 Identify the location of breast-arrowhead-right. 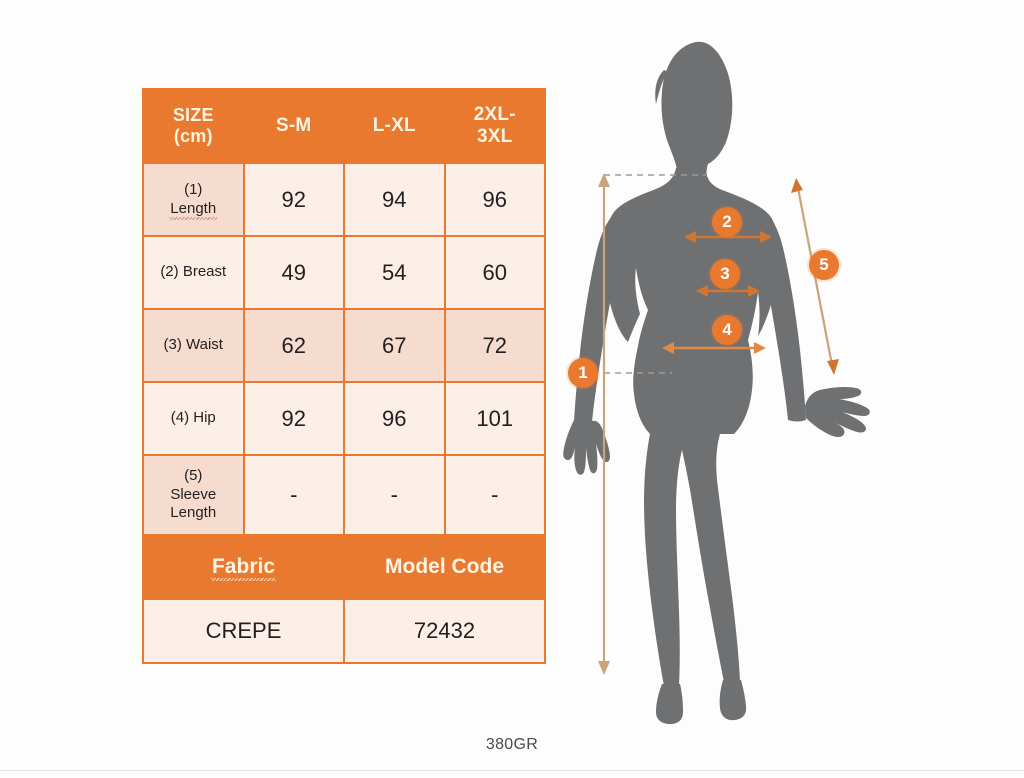
(766, 237).